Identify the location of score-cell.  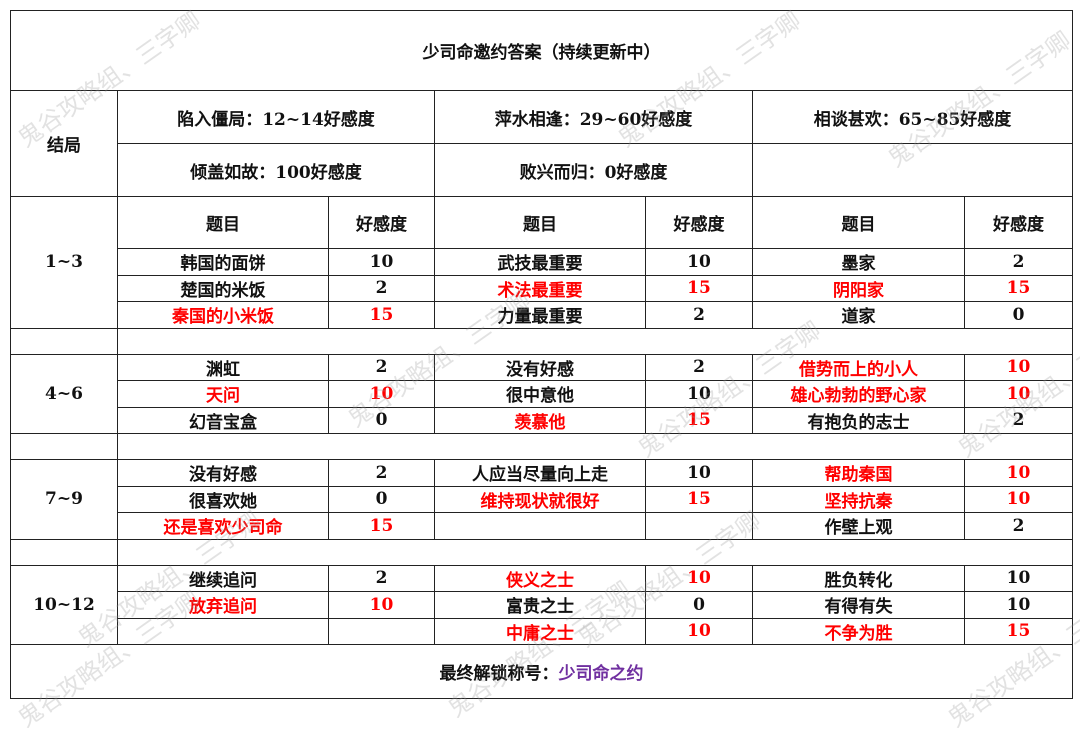
(699, 526).